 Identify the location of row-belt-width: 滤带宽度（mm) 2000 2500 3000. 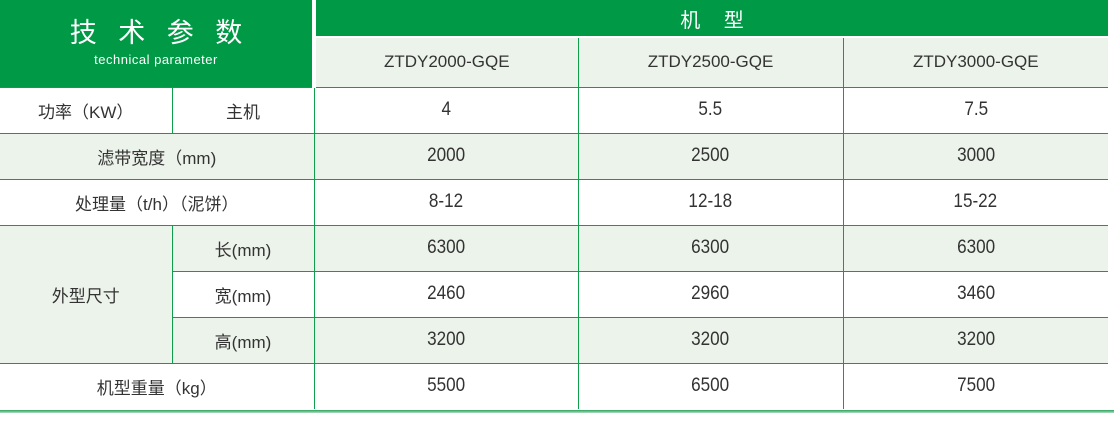
(554, 156).